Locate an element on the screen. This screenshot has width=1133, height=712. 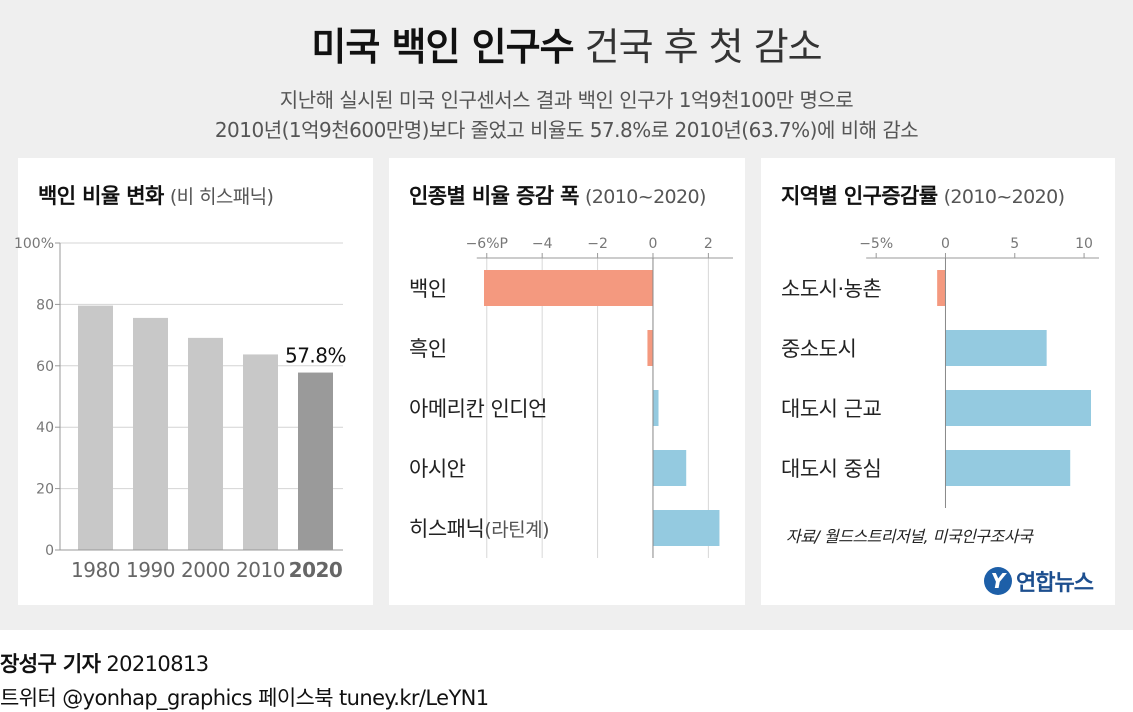
y-tick-label: 60 is located at coordinates (45, 367).